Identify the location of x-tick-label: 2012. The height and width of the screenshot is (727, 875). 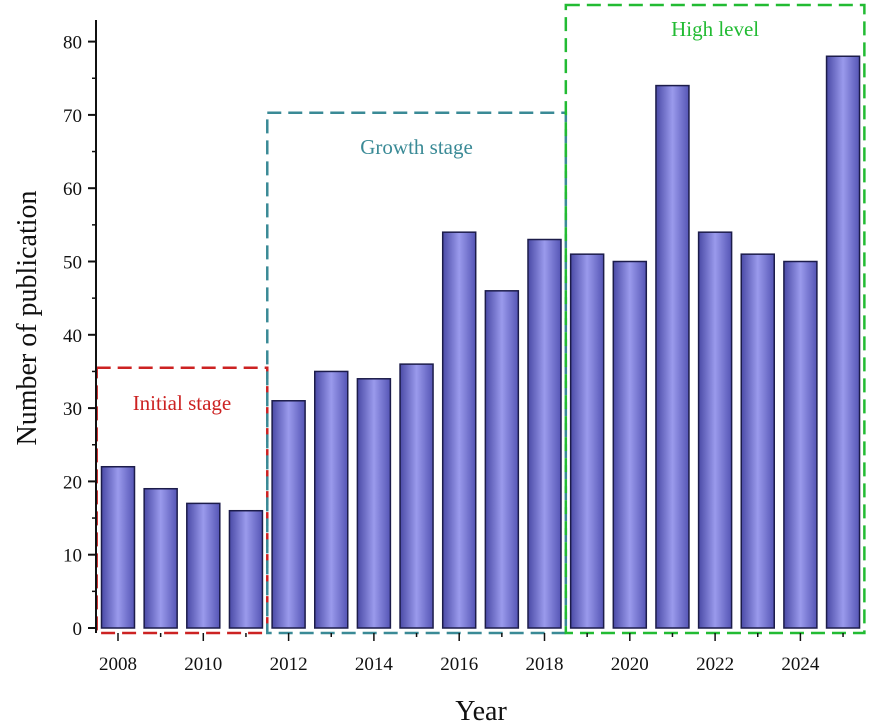
(289, 664).